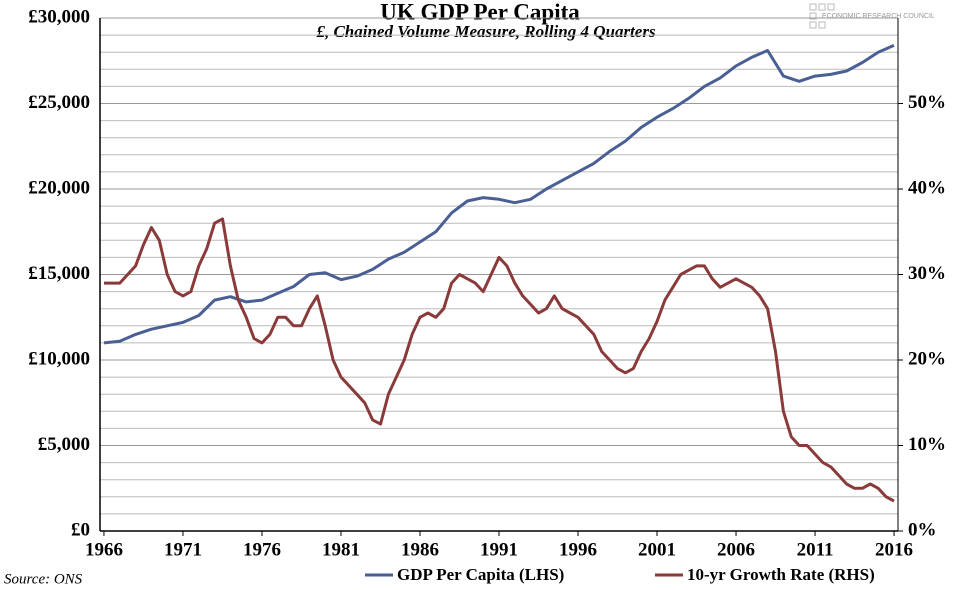 This screenshot has width=967, height=590. Describe the element at coordinates (894, 549) in the screenshot. I see `x-tick-label: 2016` at that location.